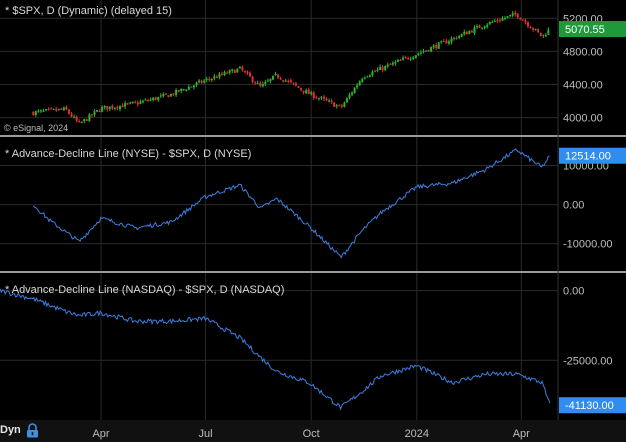 The height and width of the screenshot is (442, 626). Describe the element at coordinates (32, 430) in the screenshot. I see `lock-icon` at that location.